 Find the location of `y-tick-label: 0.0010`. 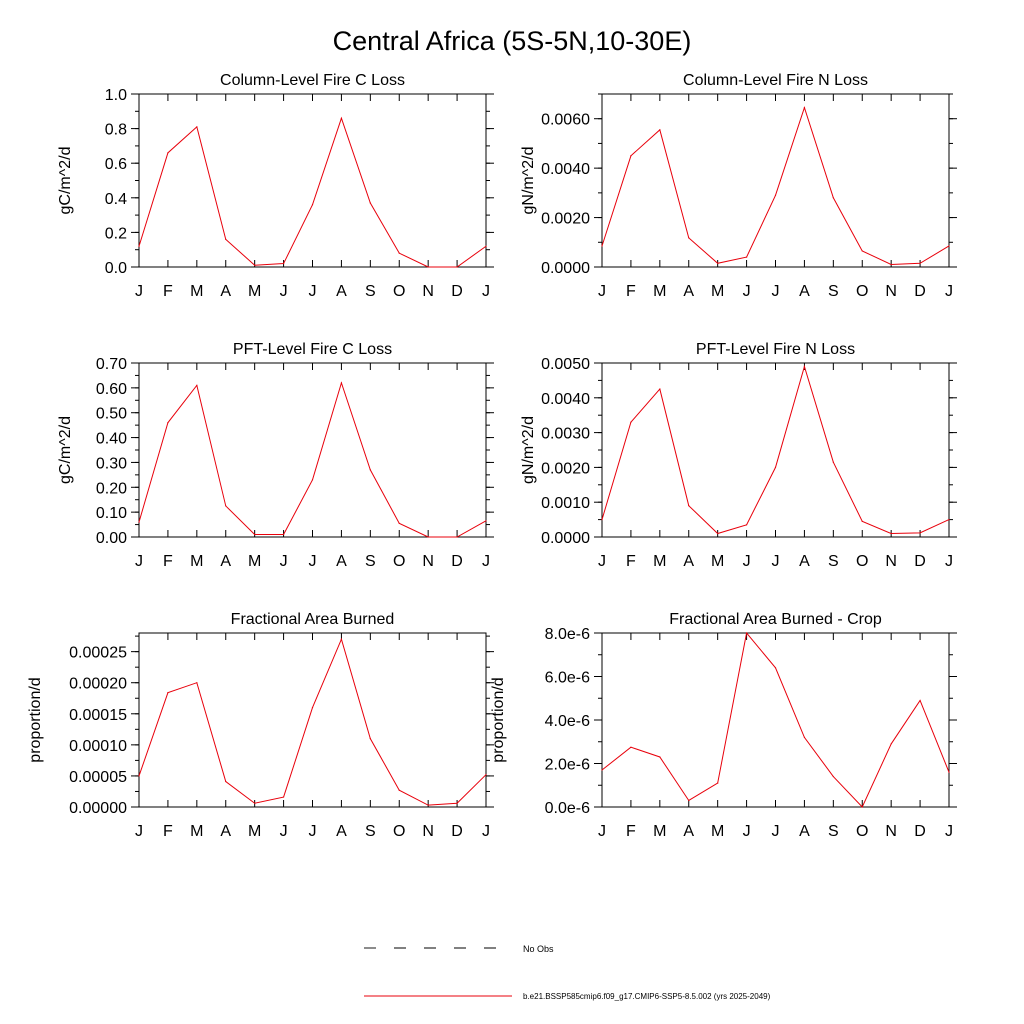

y-tick-label: 0.0010 is located at coordinates (565, 503).